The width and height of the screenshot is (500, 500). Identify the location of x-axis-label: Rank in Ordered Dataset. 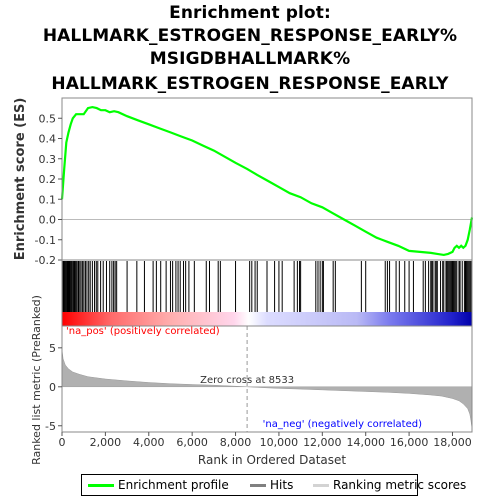
(272, 460).